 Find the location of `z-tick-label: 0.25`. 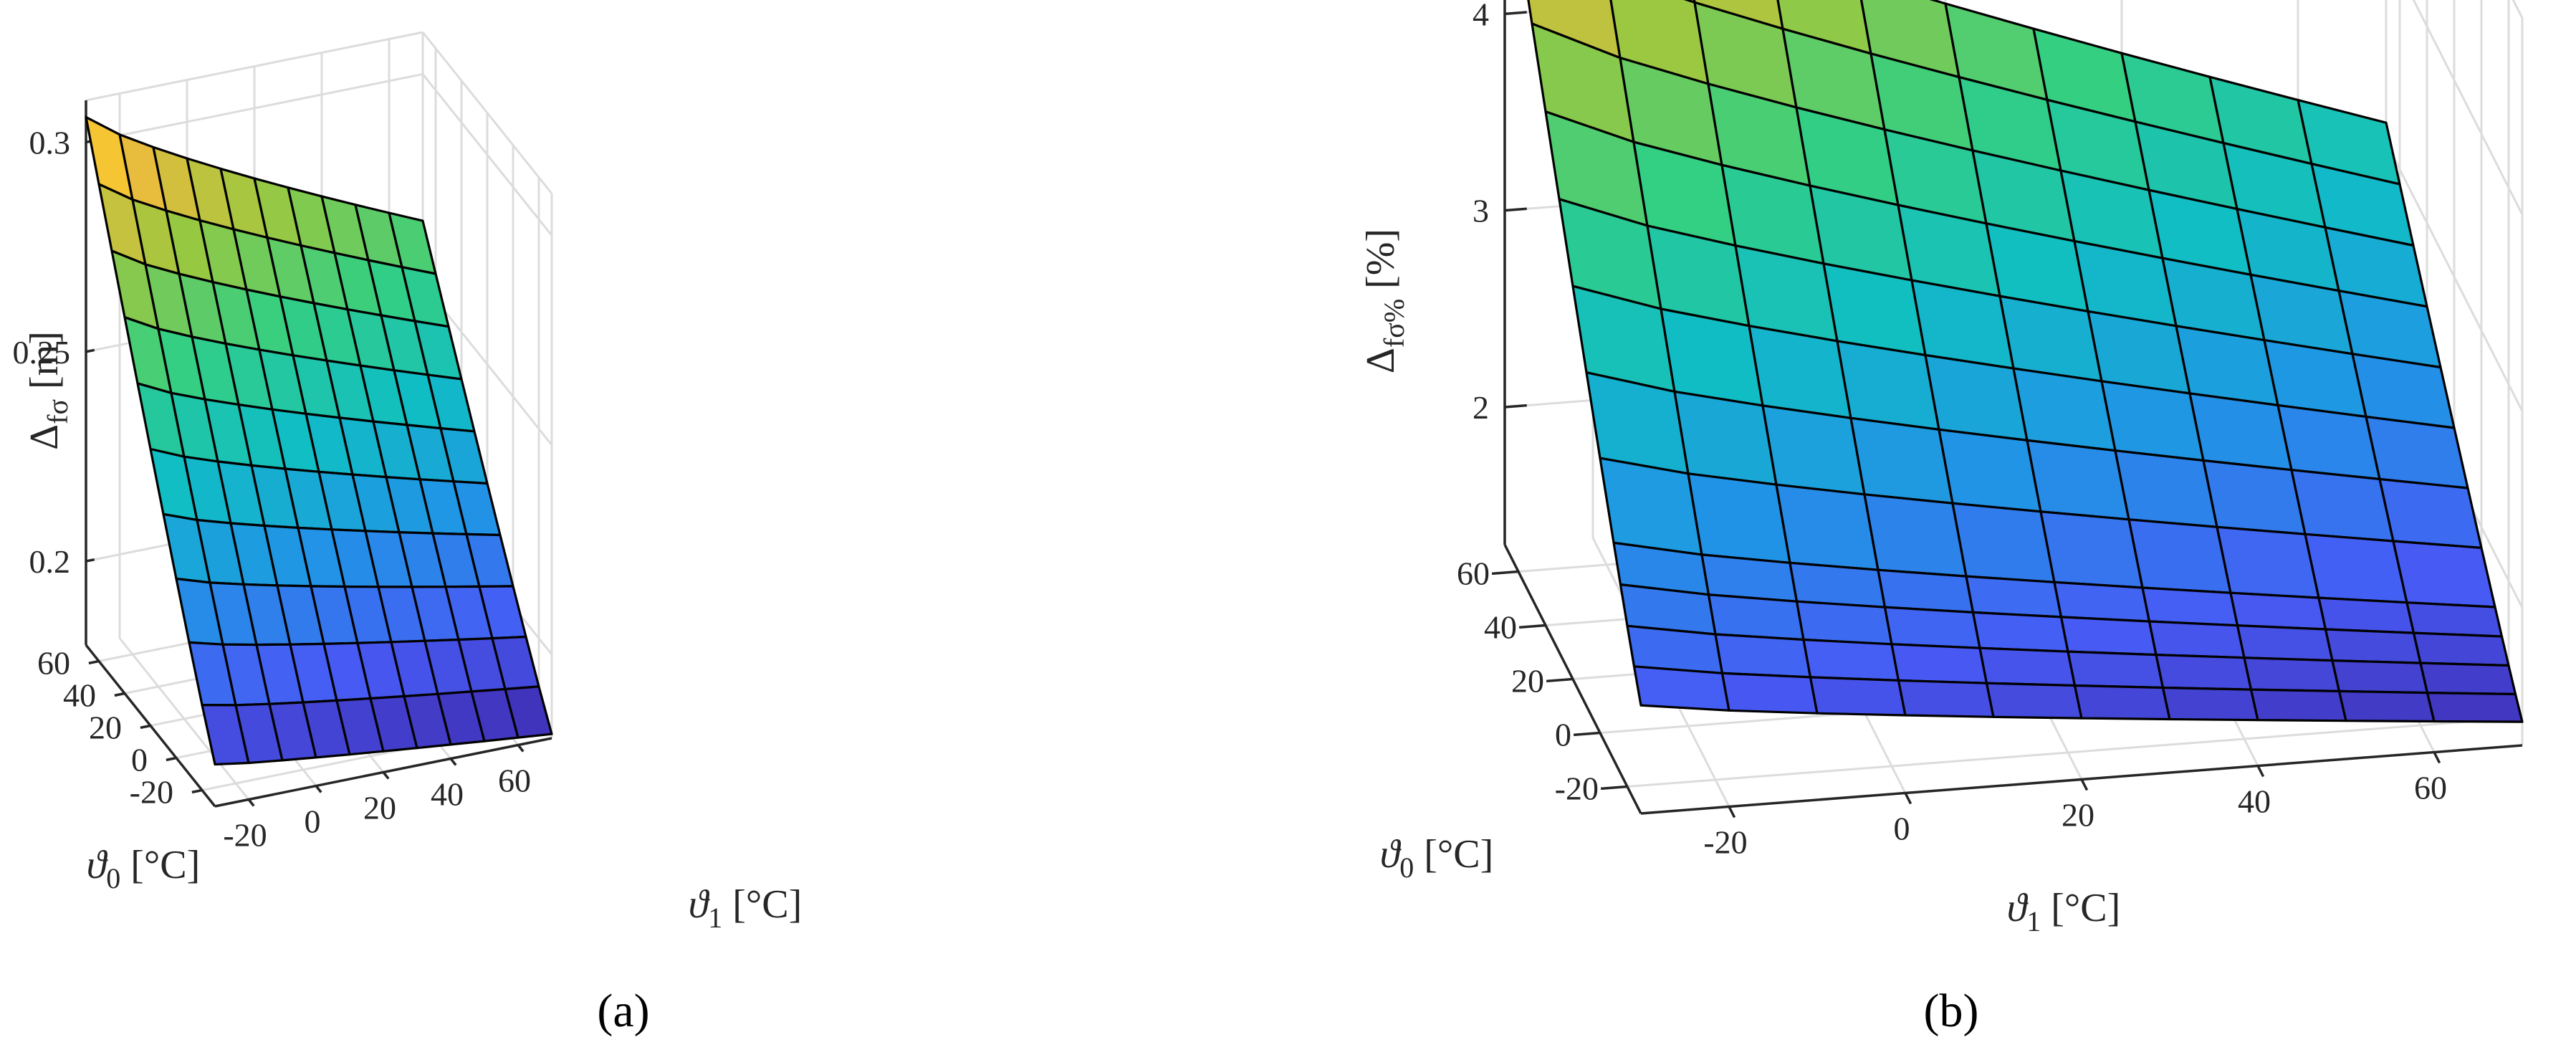

z-tick-label: 0.25 is located at coordinates (42, 352).